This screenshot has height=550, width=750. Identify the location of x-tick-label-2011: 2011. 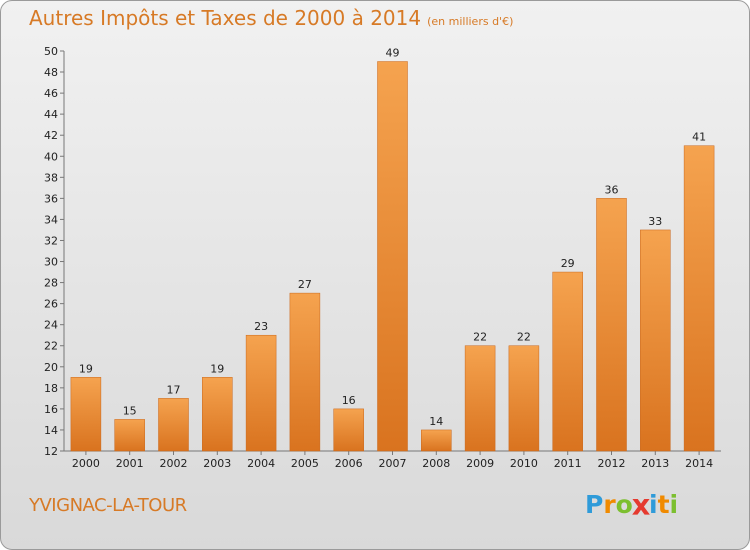
(568, 463).